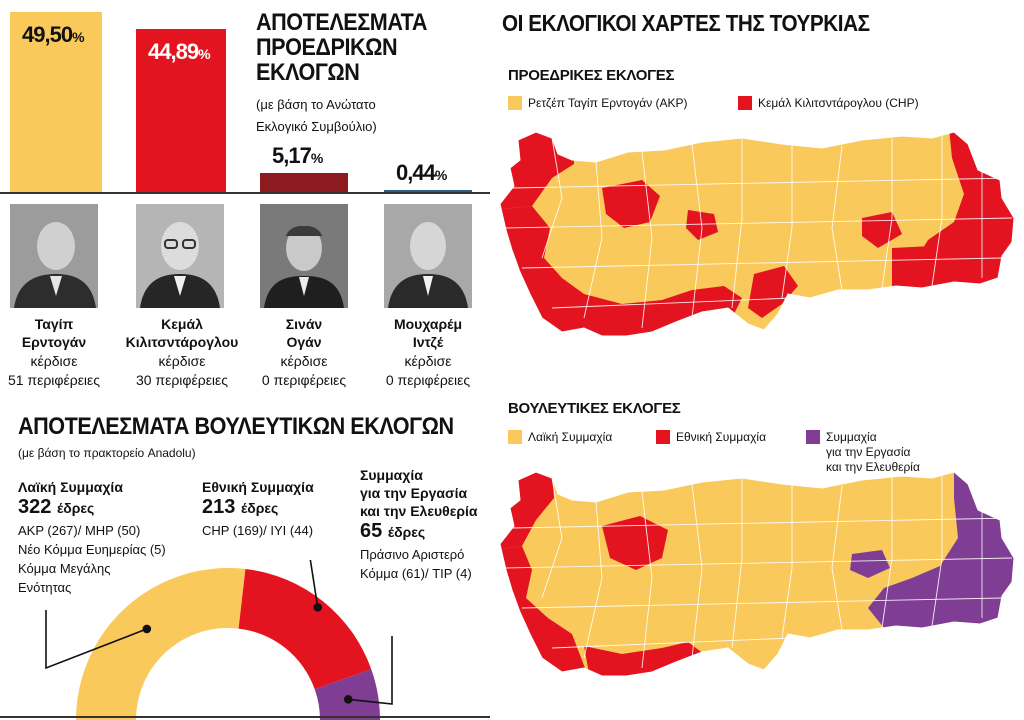 The height and width of the screenshot is (720, 1024). Describe the element at coordinates (428, 324) in the screenshot. I see `candidate-name-line: Μουχαρέμ` at that location.